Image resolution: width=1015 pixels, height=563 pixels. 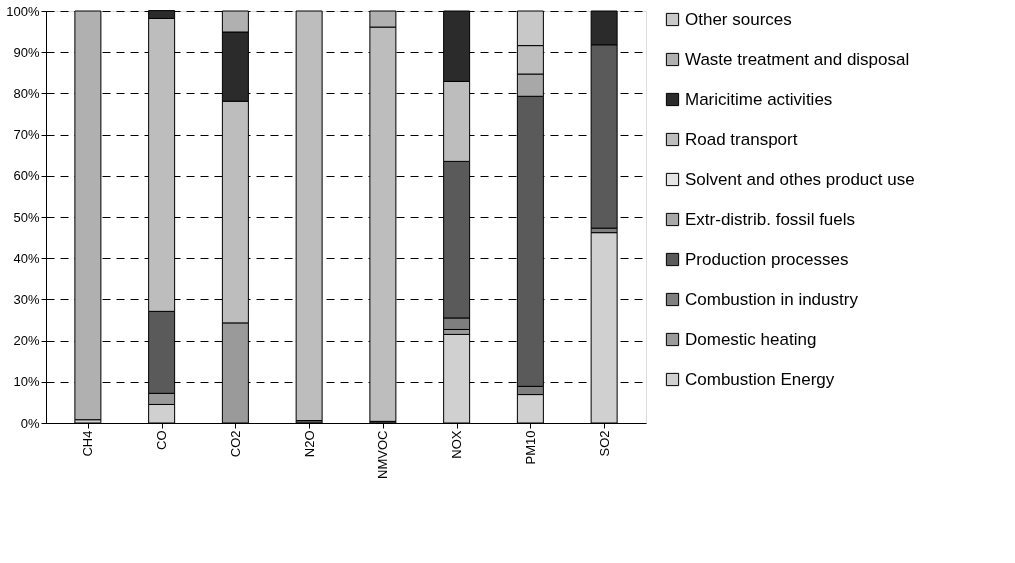 I want to click on y-tick-label: 80%, so click(x=26, y=93).